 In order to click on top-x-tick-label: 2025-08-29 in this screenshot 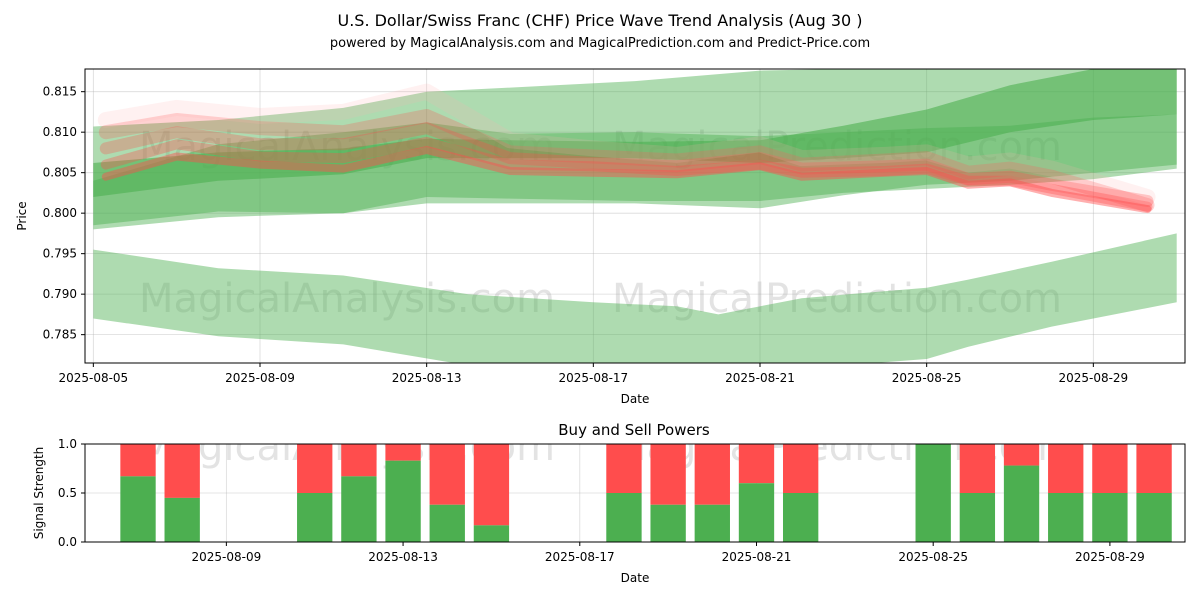, I will do `click(1093, 378)`.